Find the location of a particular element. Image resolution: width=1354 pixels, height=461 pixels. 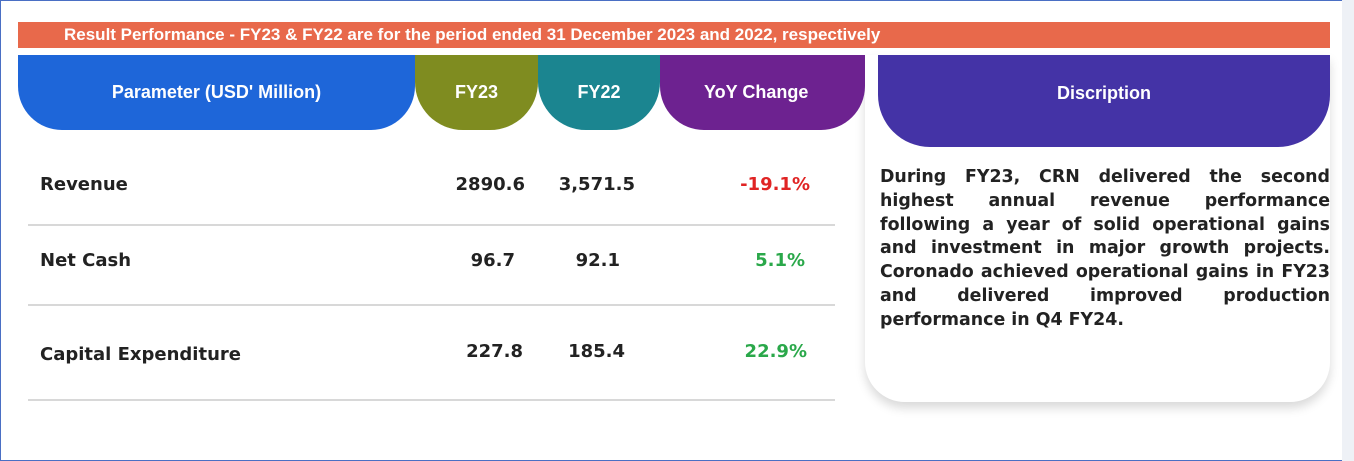

parameter-cell: Revenue is located at coordinates (84, 184).